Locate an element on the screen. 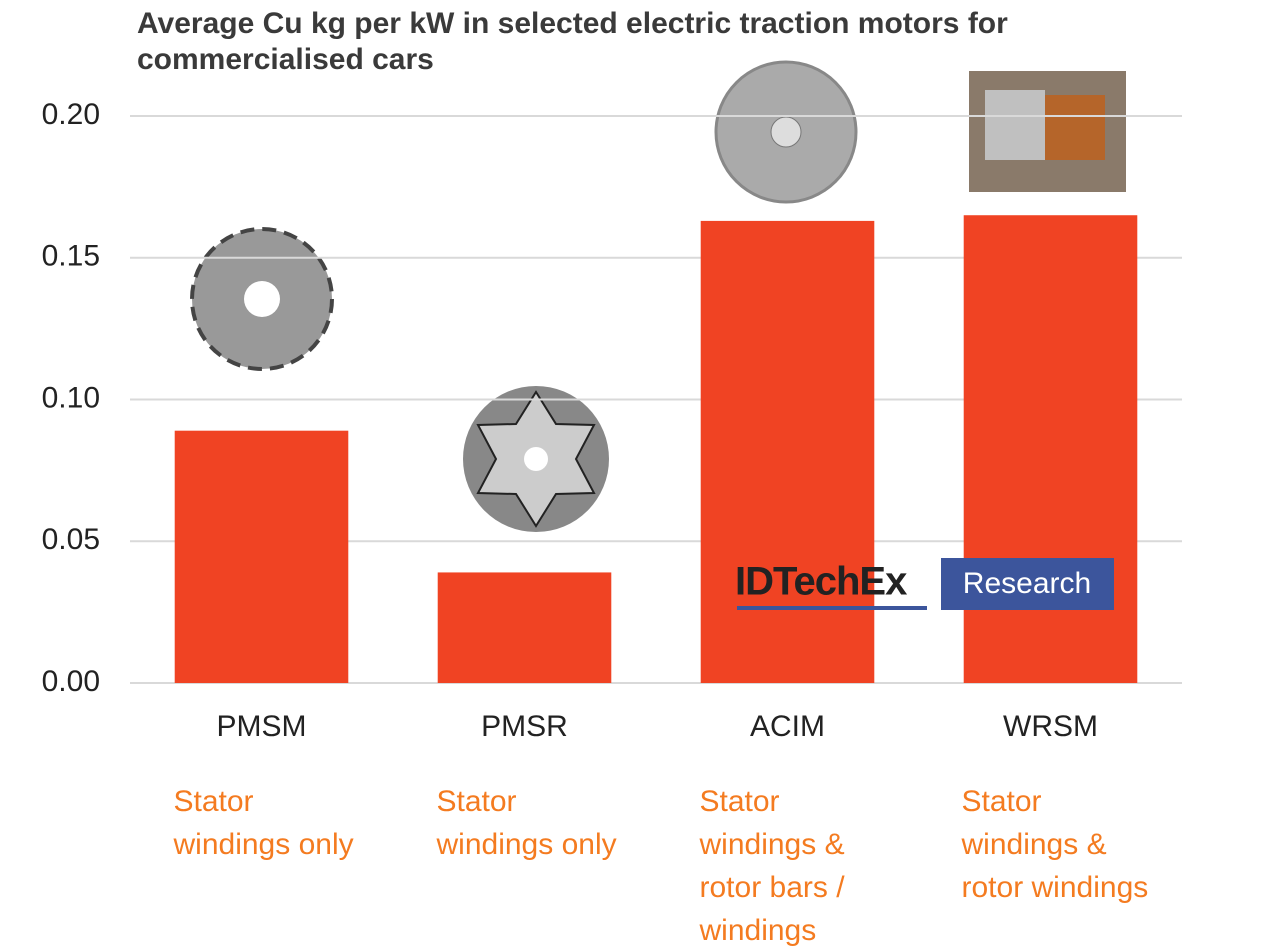 This screenshot has width=1261, height=952. y-tick-label: 0.20 is located at coordinates (71, 114).